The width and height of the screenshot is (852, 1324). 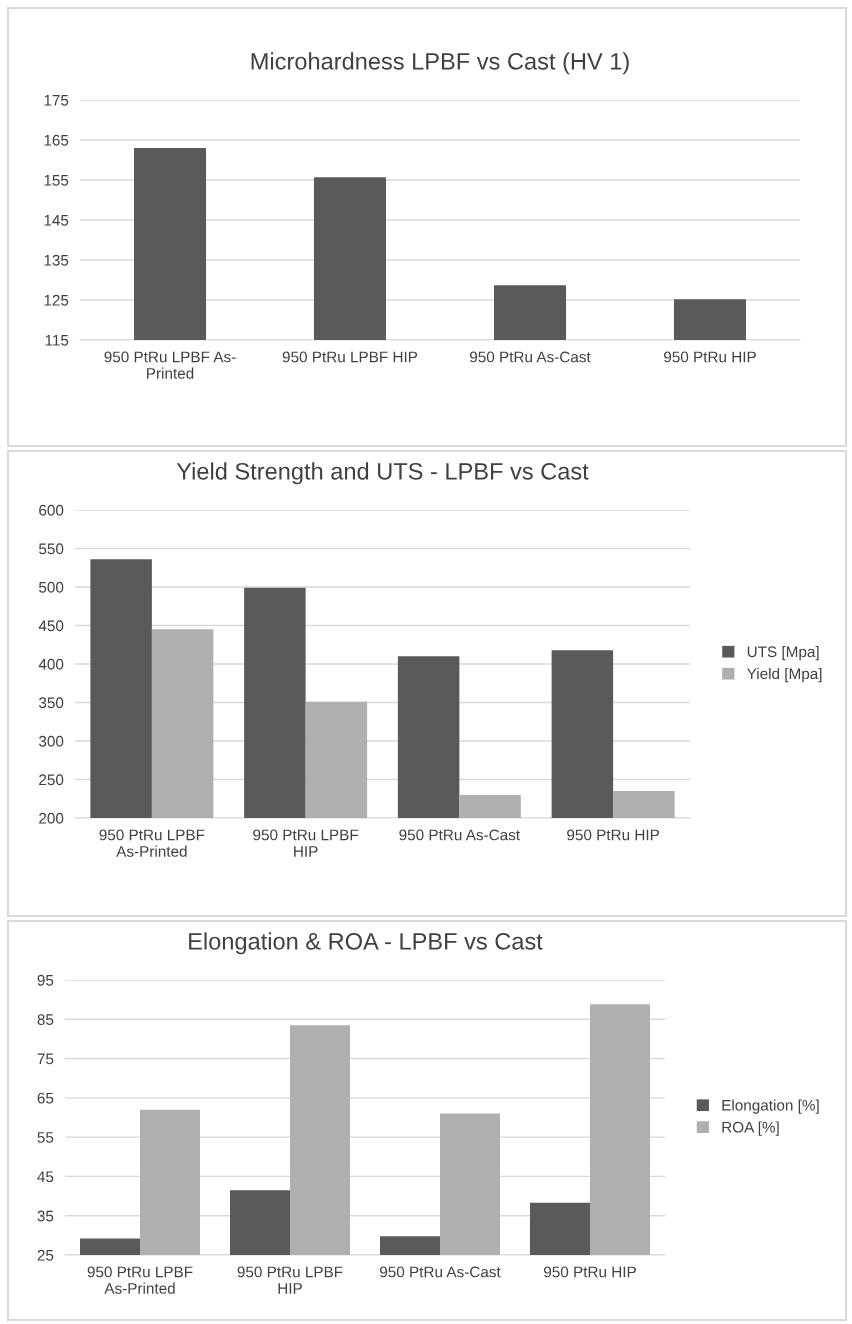 I want to click on y-tick-label: 145, so click(x=56, y=220).